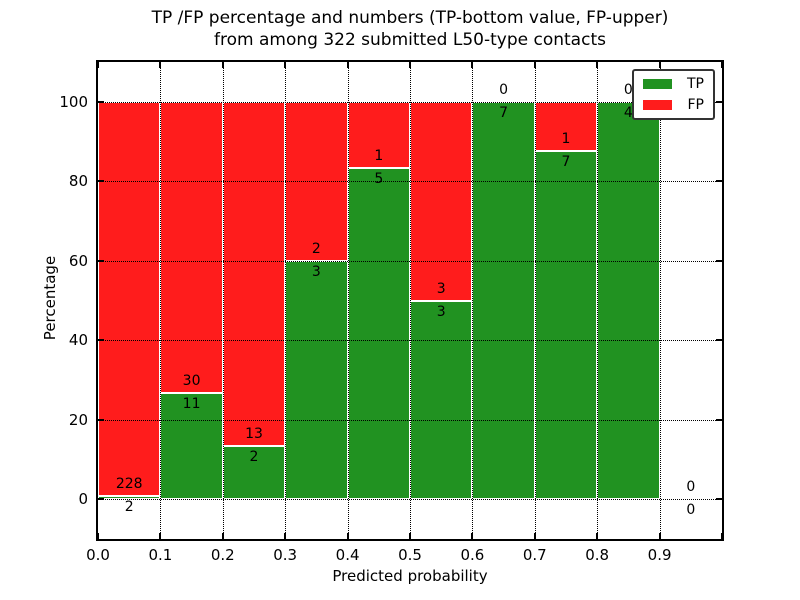  Describe the element at coordinates (657, 84) in the screenshot. I see `legend-tp-swatch` at that location.